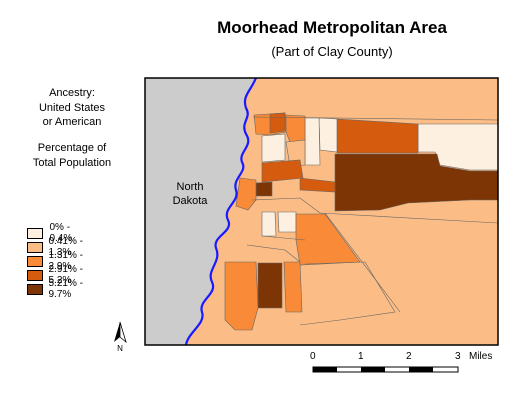  Describe the element at coordinates (120, 348) in the screenshot. I see `north-arrow-label: N` at that location.